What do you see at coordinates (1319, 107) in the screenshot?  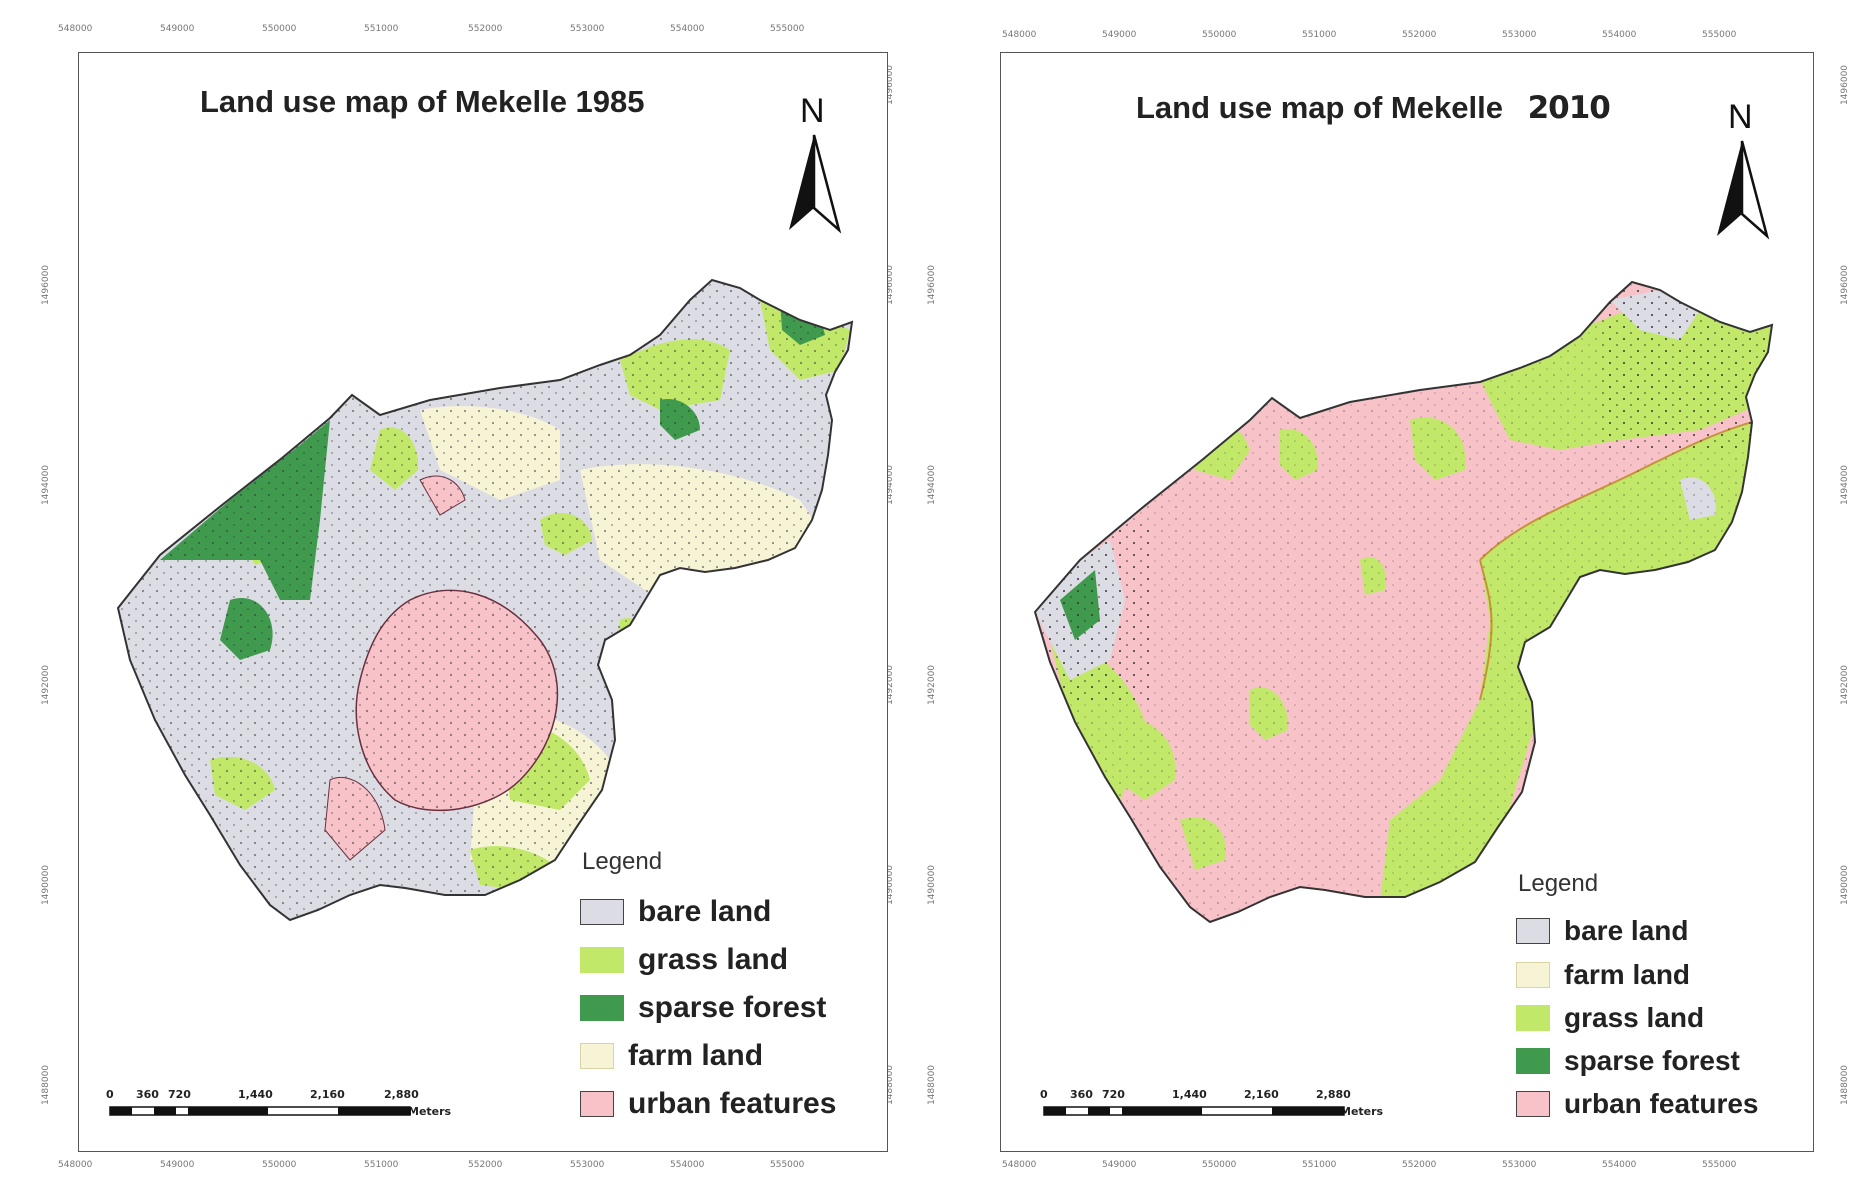 I see `map-title-text: Land use map of Mekelle` at bounding box center [1319, 107].